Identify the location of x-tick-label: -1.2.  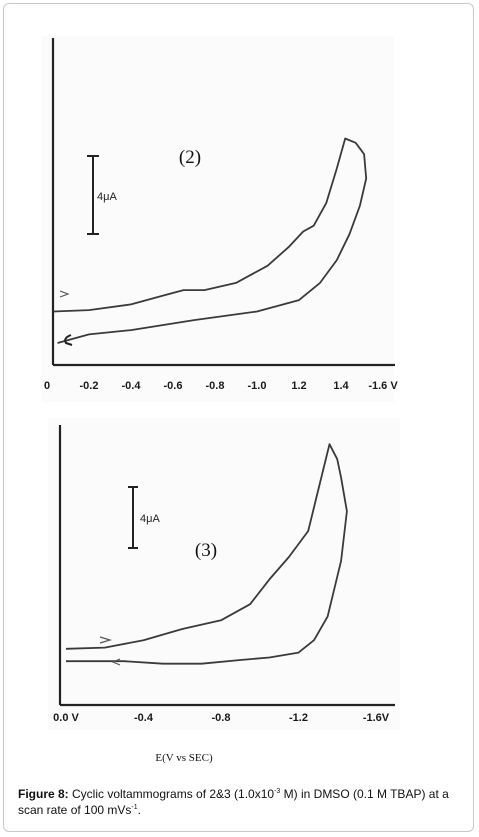
(298, 718).